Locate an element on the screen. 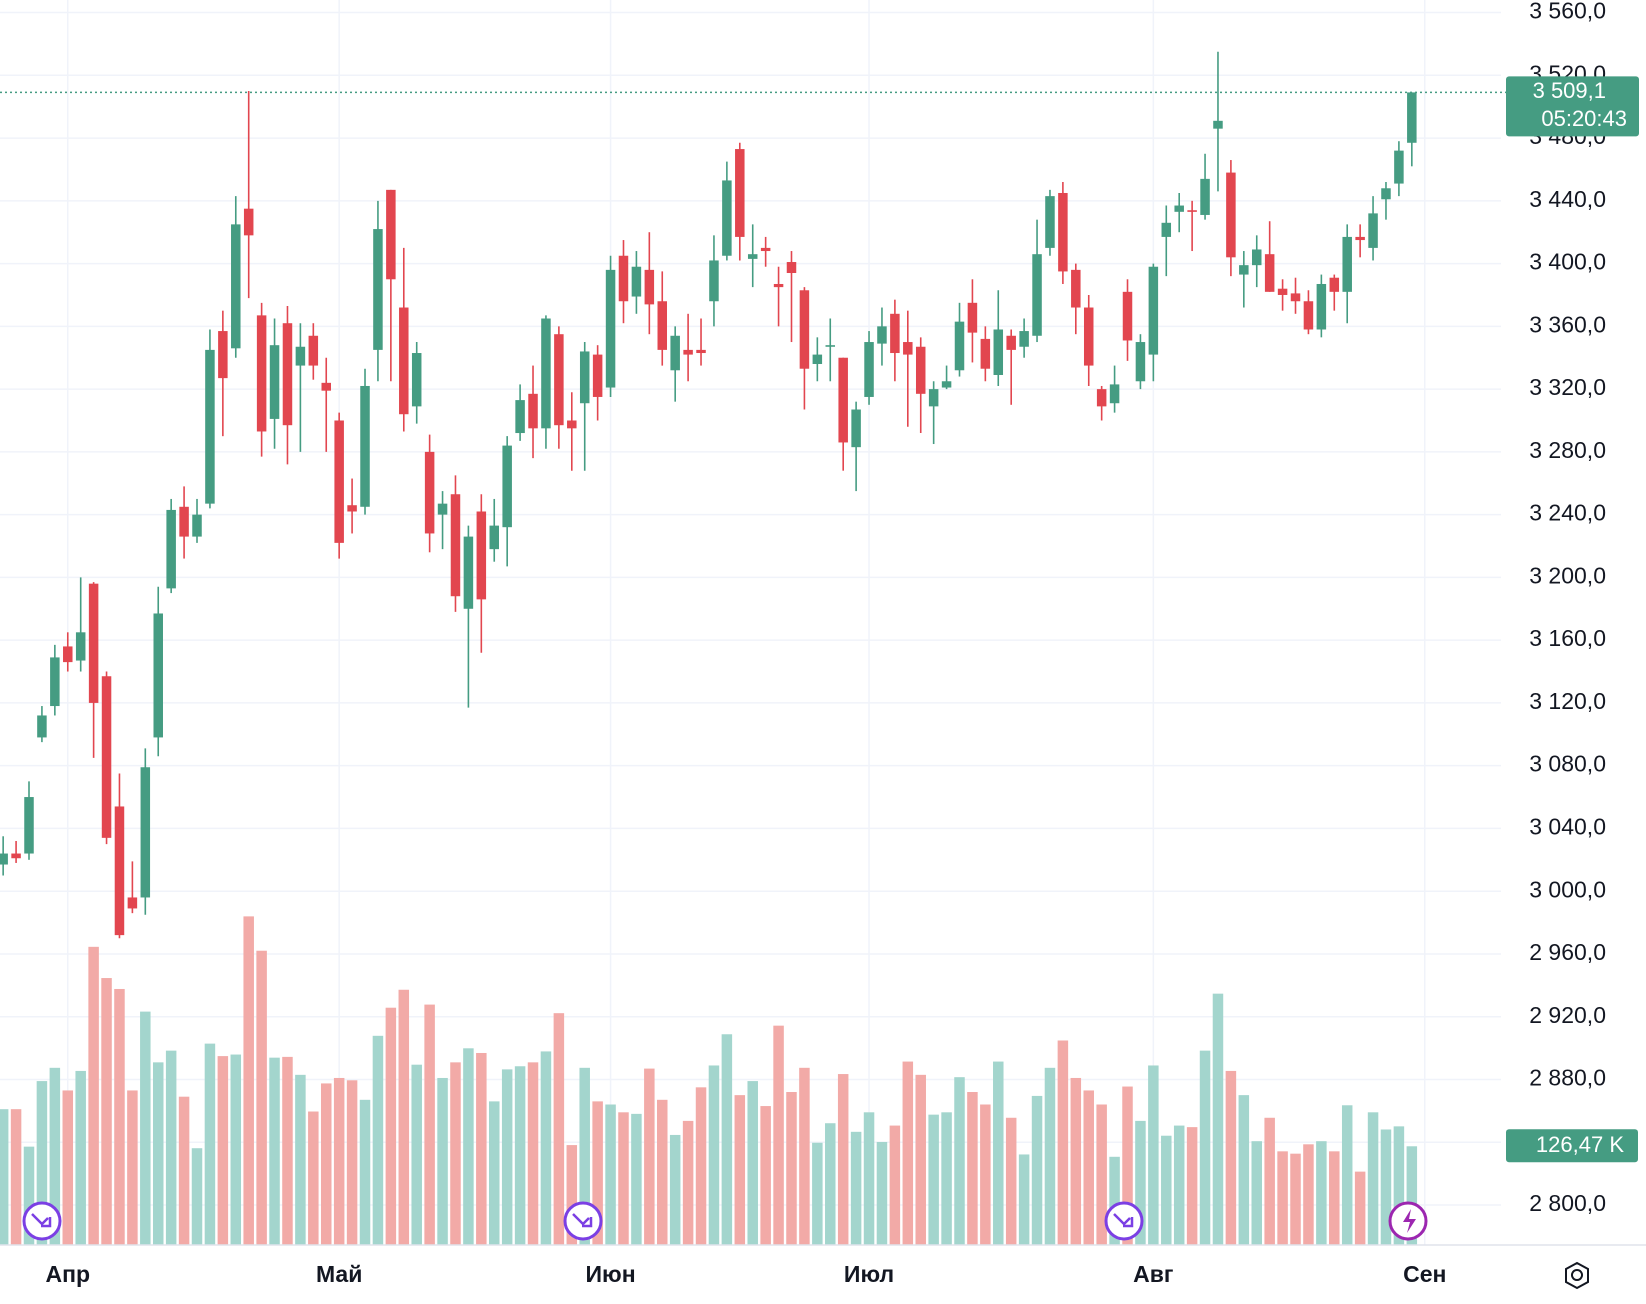 Image resolution: width=1646 pixels, height=1304 pixels. event-icons is located at coordinates (725, 1221).